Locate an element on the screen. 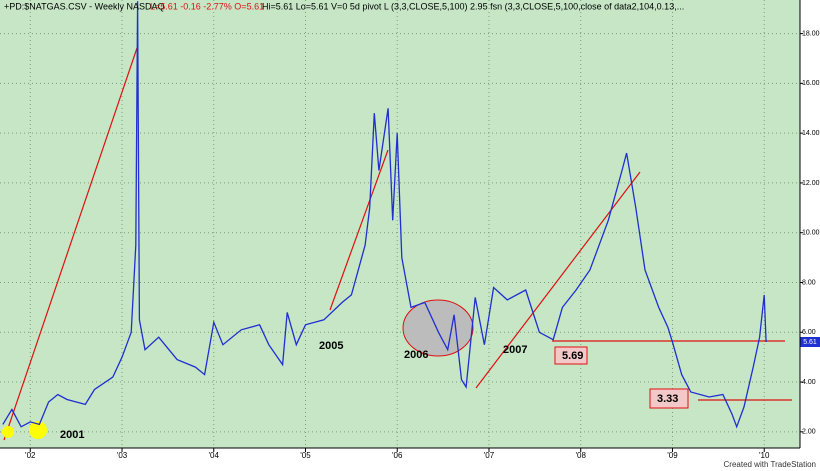  y-tick-label: 14.00 is located at coordinates (811, 133).